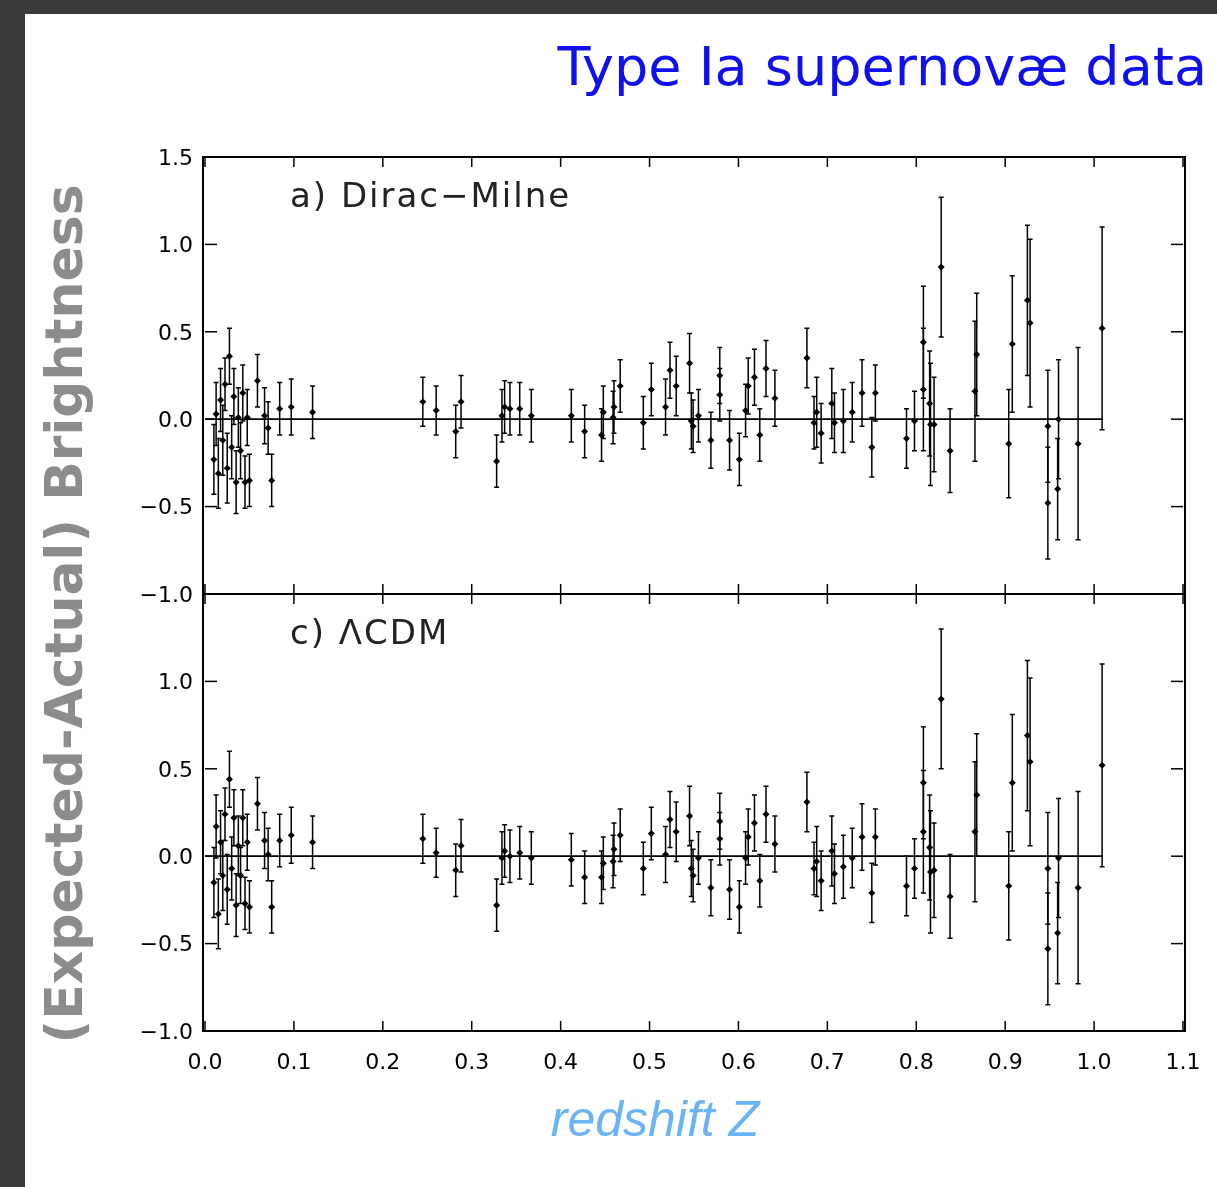  Describe the element at coordinates (881, 66) in the screenshot. I see `chart-title: Type Ia supernovæ data` at that location.